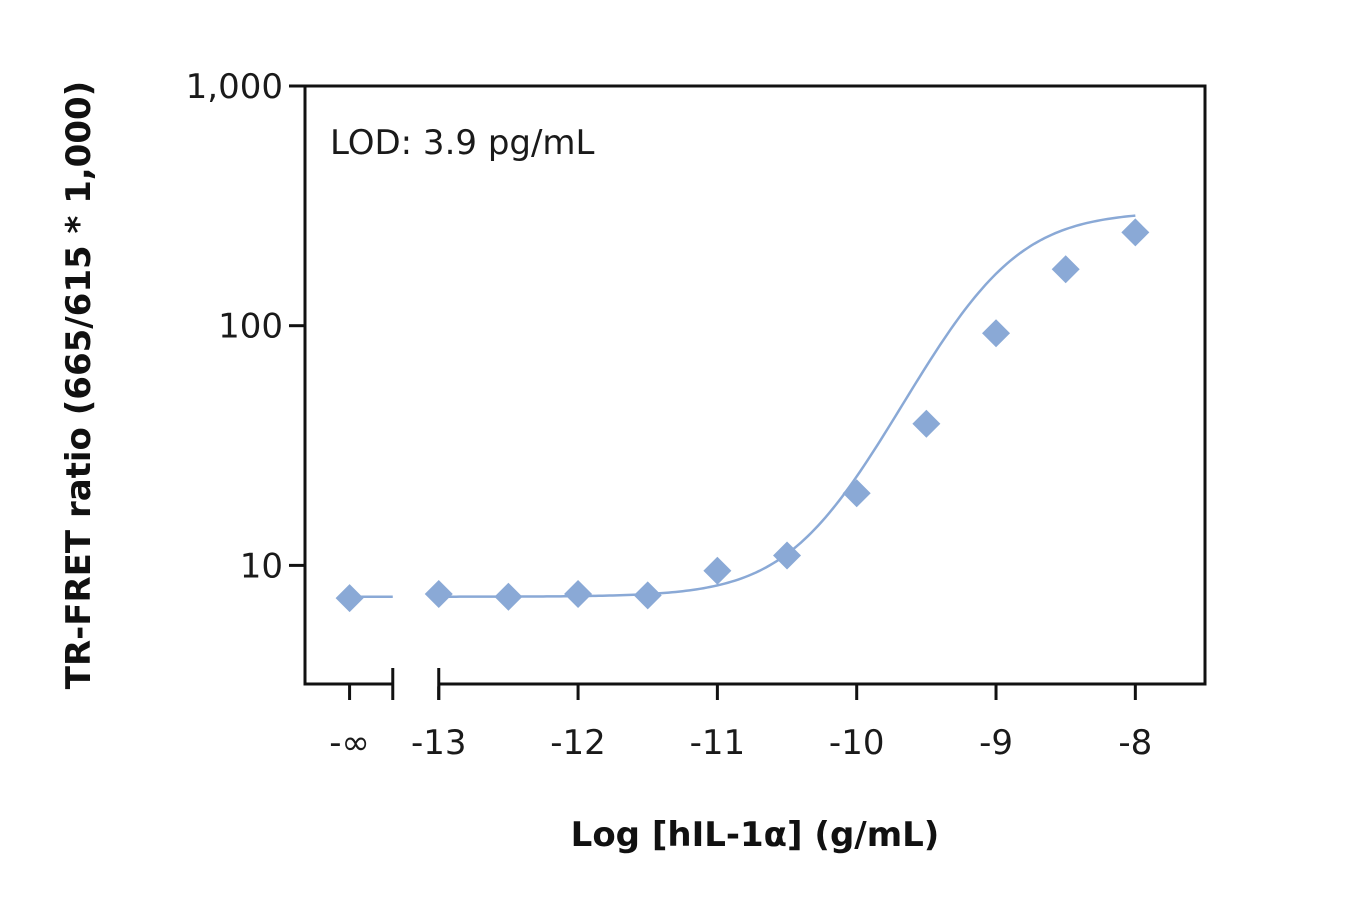 Image resolution: width=1359 pixels, height=900 pixels. What do you see at coordinates (718, 743) in the screenshot?
I see `x-tick-label-3: -11` at bounding box center [718, 743].